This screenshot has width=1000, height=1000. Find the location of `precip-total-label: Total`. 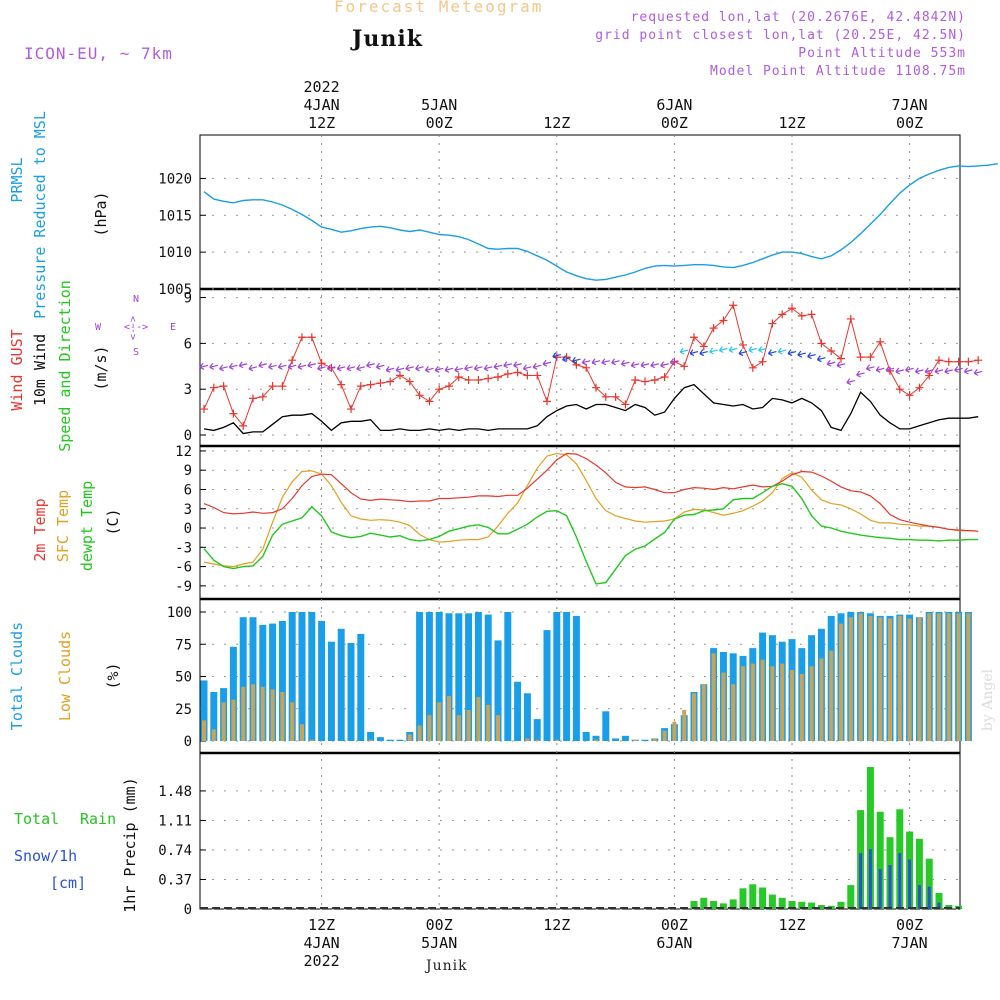

precip-total-label: Total is located at coordinates (36, 819).